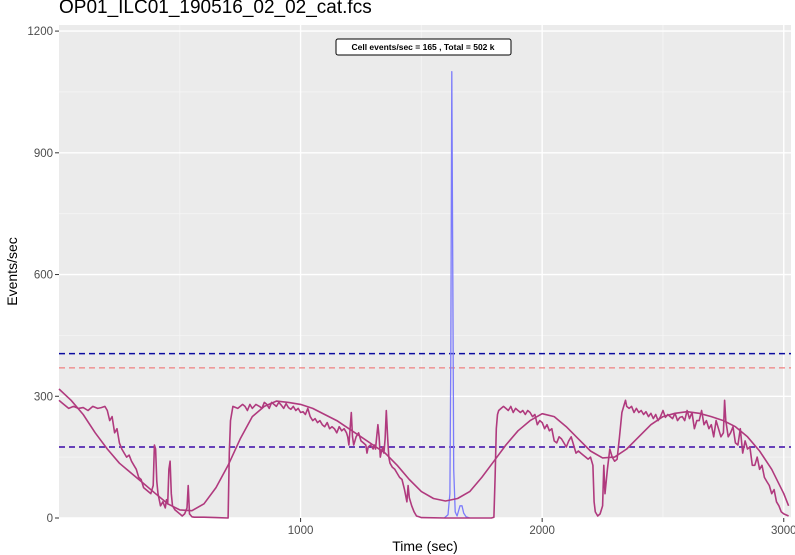 This screenshot has height=555, width=795. I want to click on y-axis-title: Events/sec, so click(12, 271).